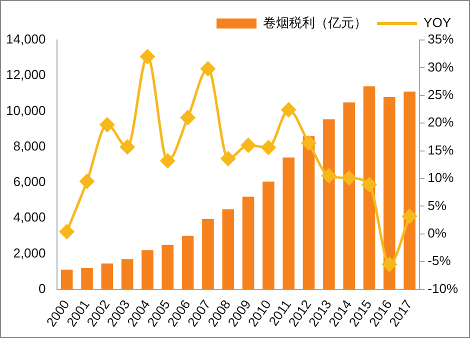 This screenshot has width=470, height=338. What do you see at coordinates (29, 182) in the screenshot?
I see `y-tick-label: 6,000` at bounding box center [29, 182].